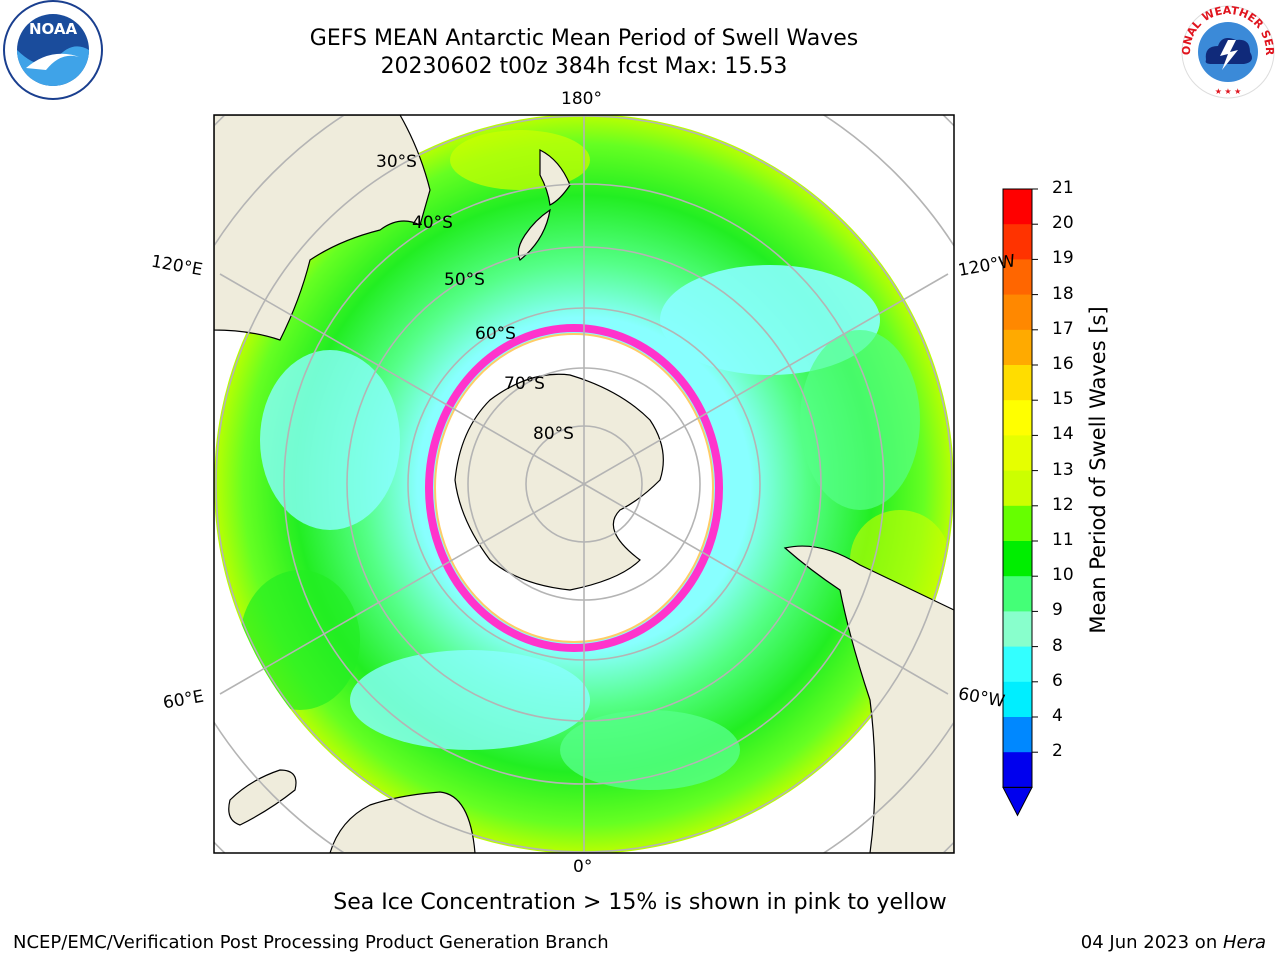 This screenshot has width=1280, height=960. Describe the element at coordinates (1063, 399) in the screenshot. I see `colorbar-tick-label: 15` at that location.